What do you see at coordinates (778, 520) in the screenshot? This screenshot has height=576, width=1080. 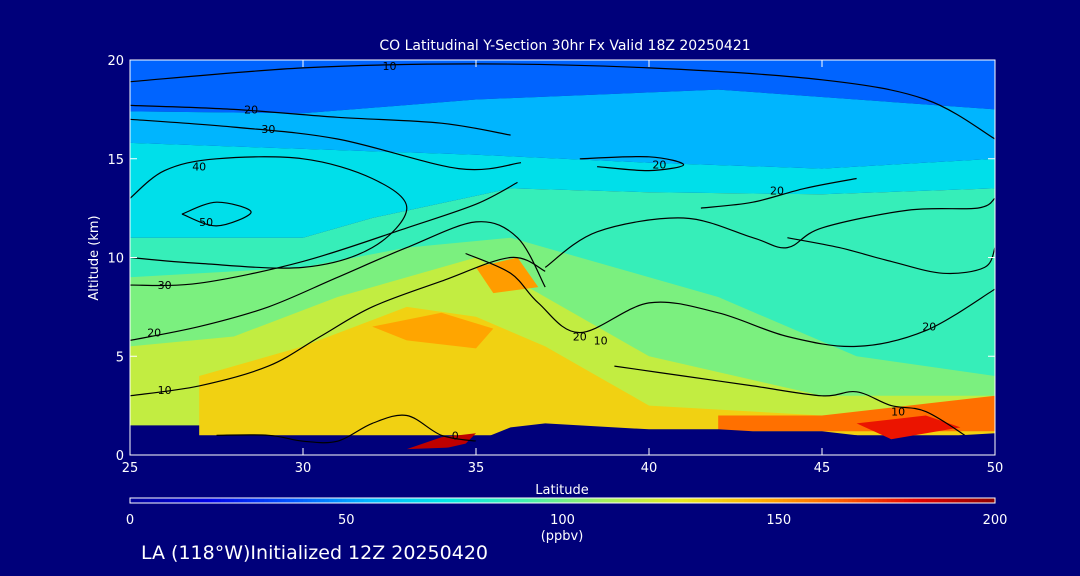 I see `colorbar-tick-label-3: 150` at bounding box center [778, 520].